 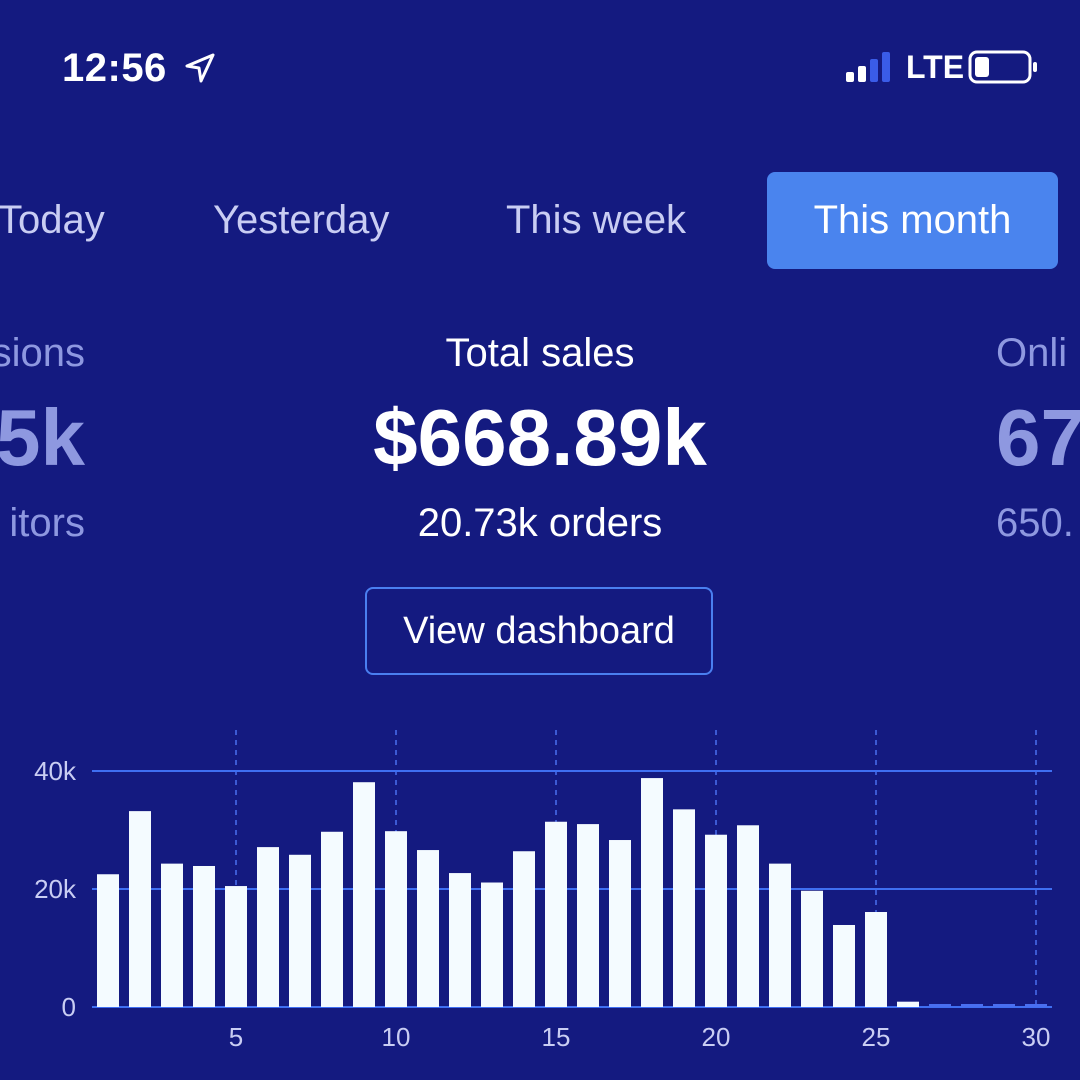 I want to click on battery-icon, so click(x=1002, y=67).